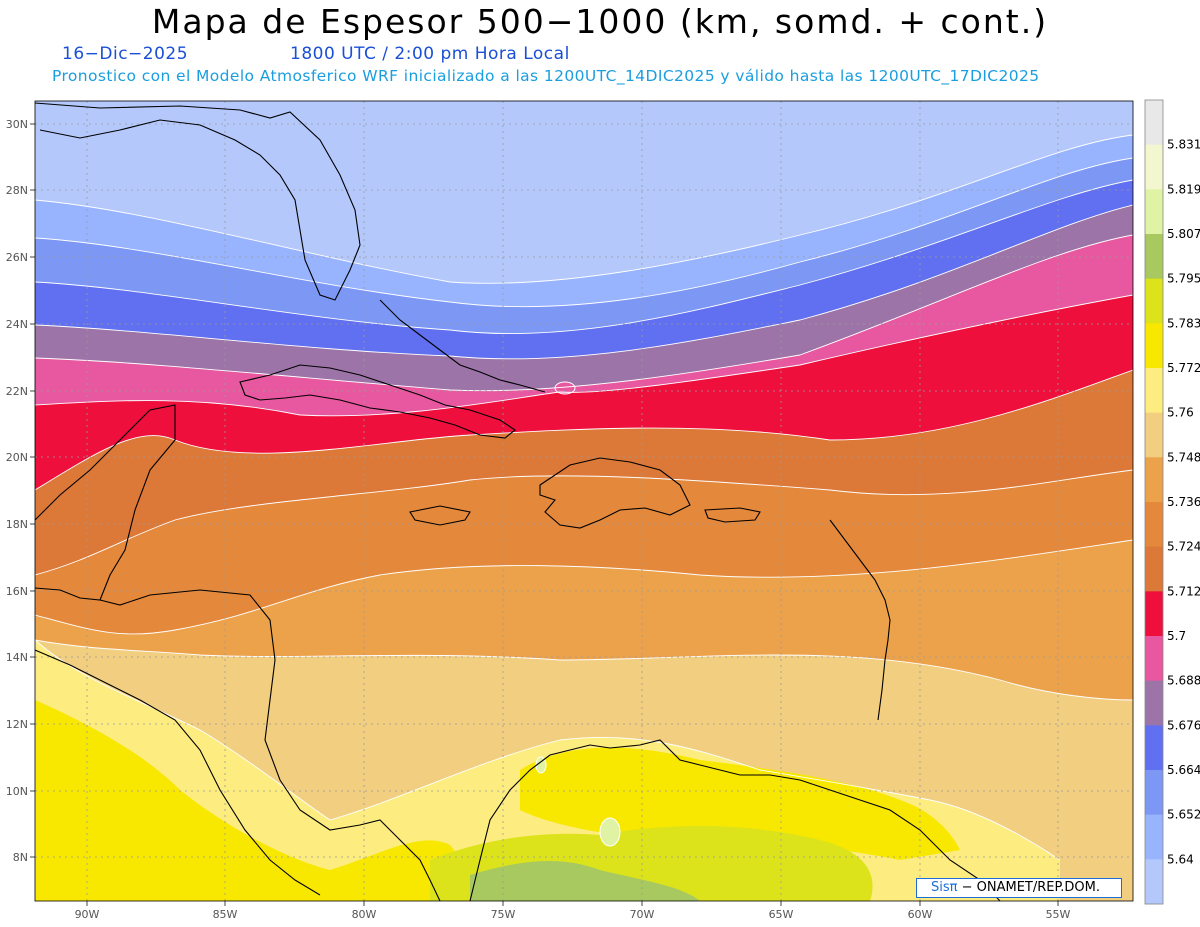 The height and width of the screenshot is (927, 1200). I want to click on lon-label: 55W, so click(1058, 914).